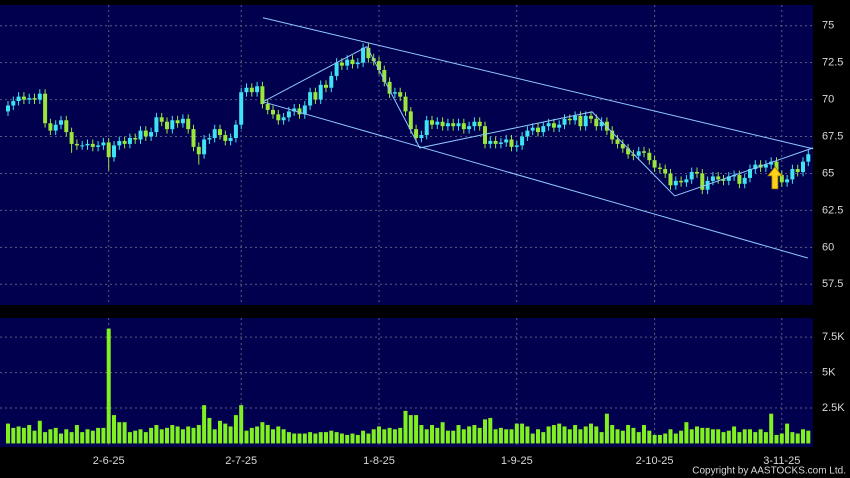 Image resolution: width=850 pixels, height=478 pixels. I want to click on y-tick-label: 60, so click(828, 247).